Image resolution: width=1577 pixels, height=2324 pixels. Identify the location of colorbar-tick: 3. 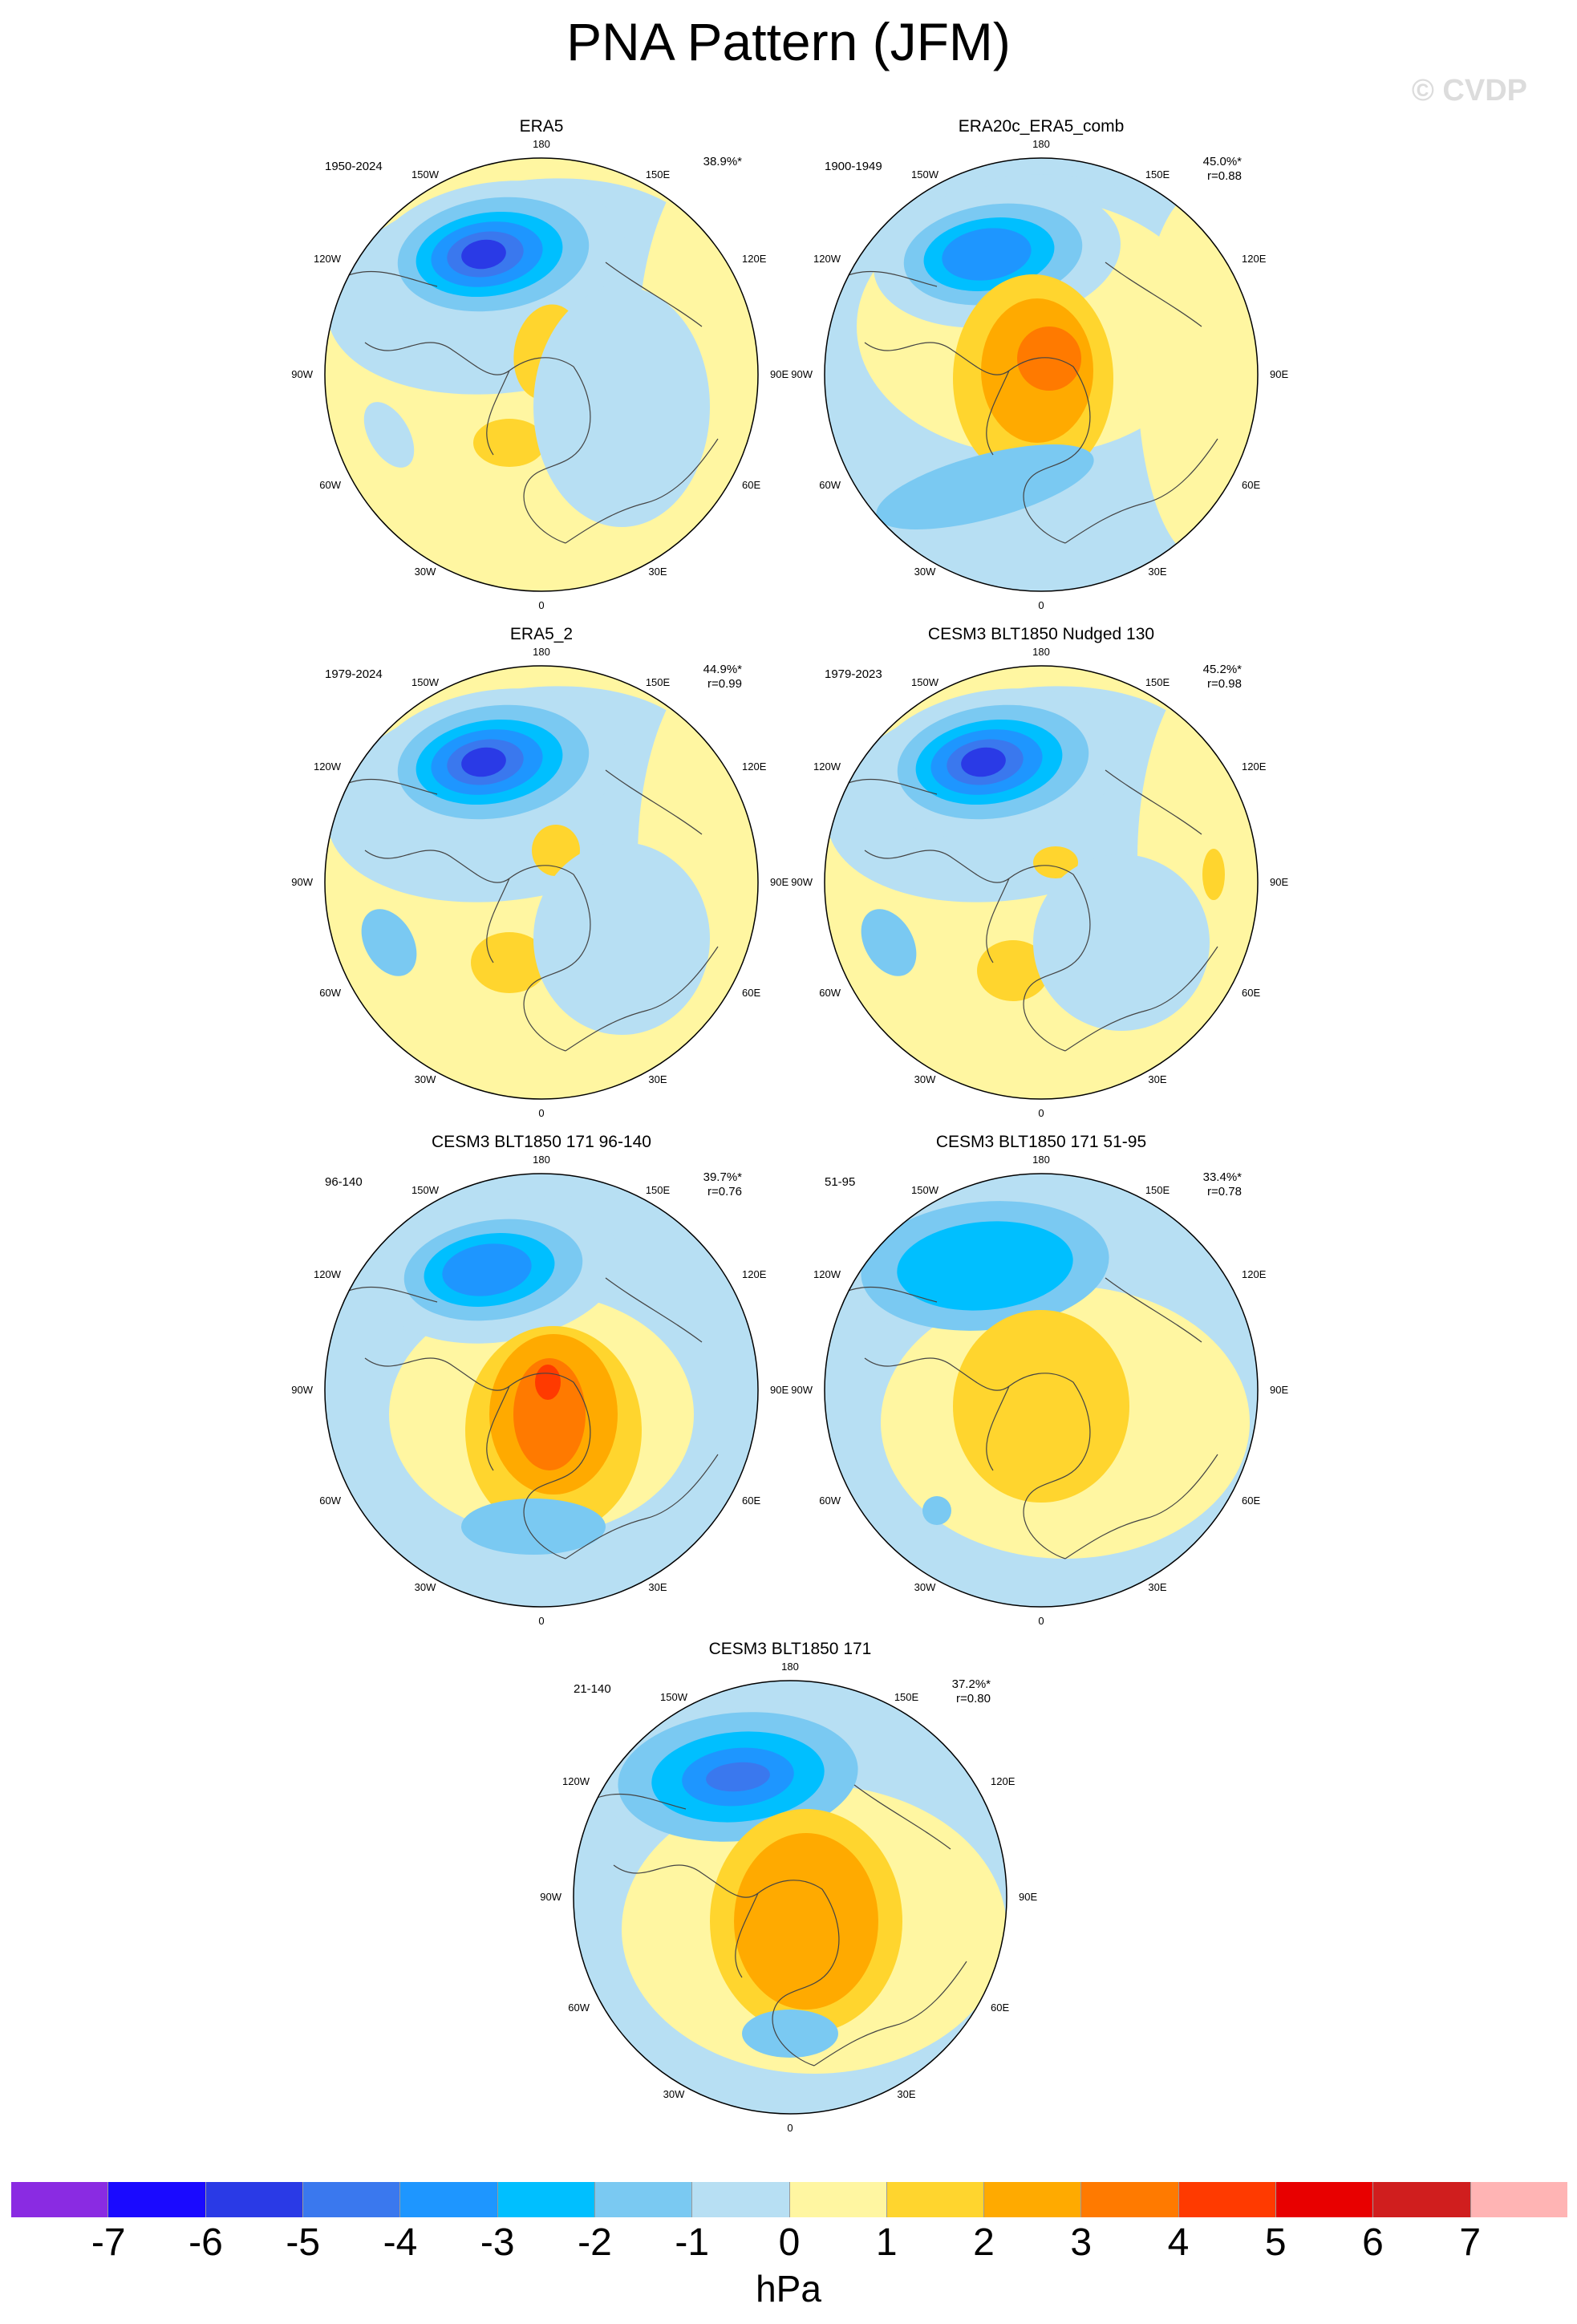
(1081, 2242).